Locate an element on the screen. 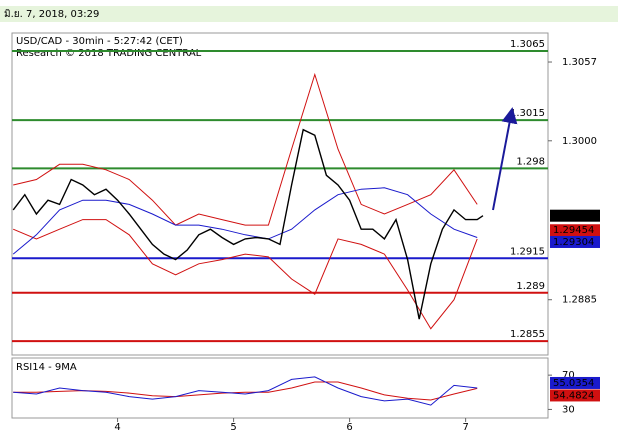  x-tick-label: 6 is located at coordinates (349, 427).